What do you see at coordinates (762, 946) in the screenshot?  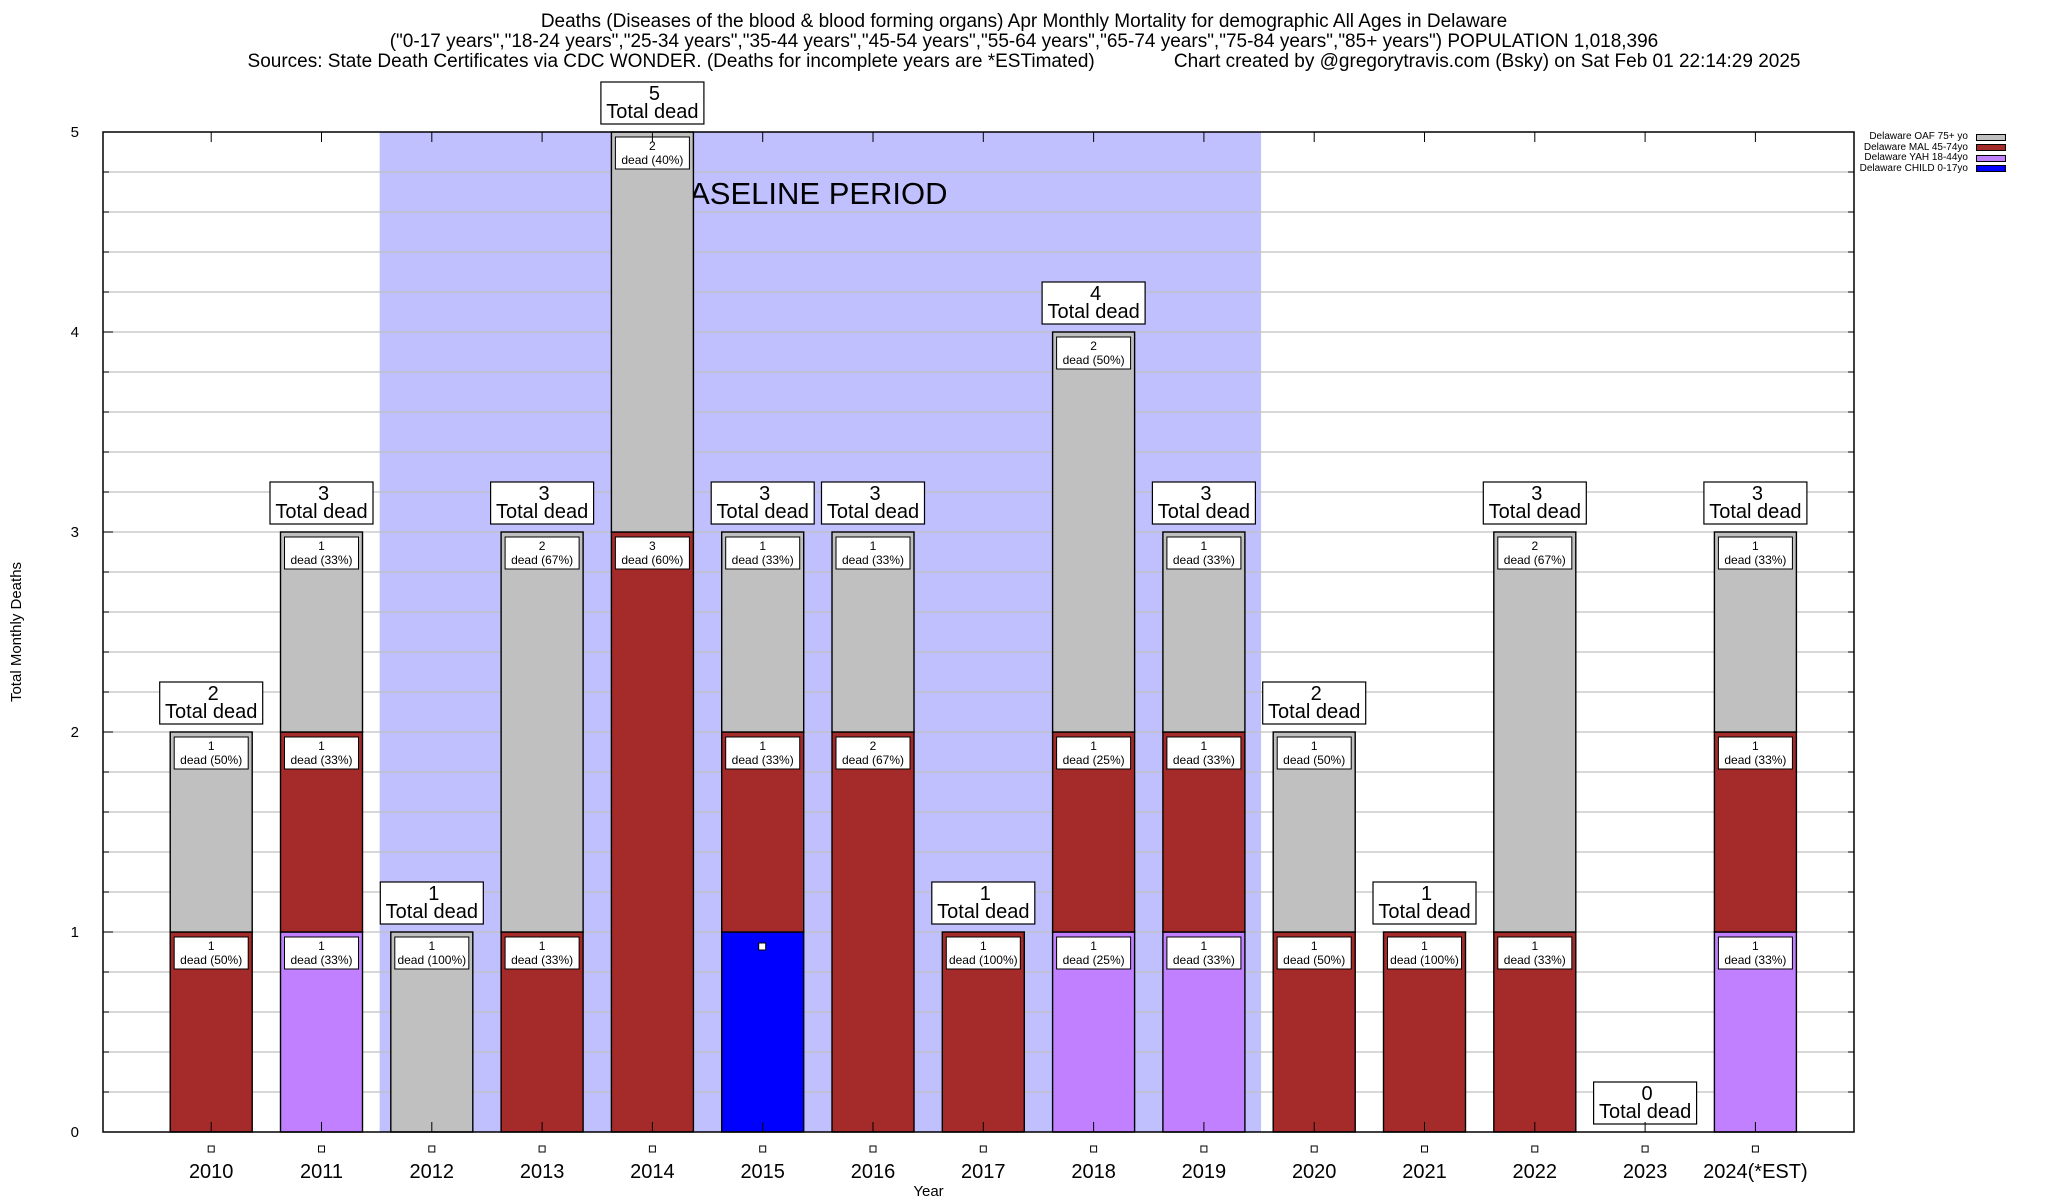 I see `point-marker` at bounding box center [762, 946].